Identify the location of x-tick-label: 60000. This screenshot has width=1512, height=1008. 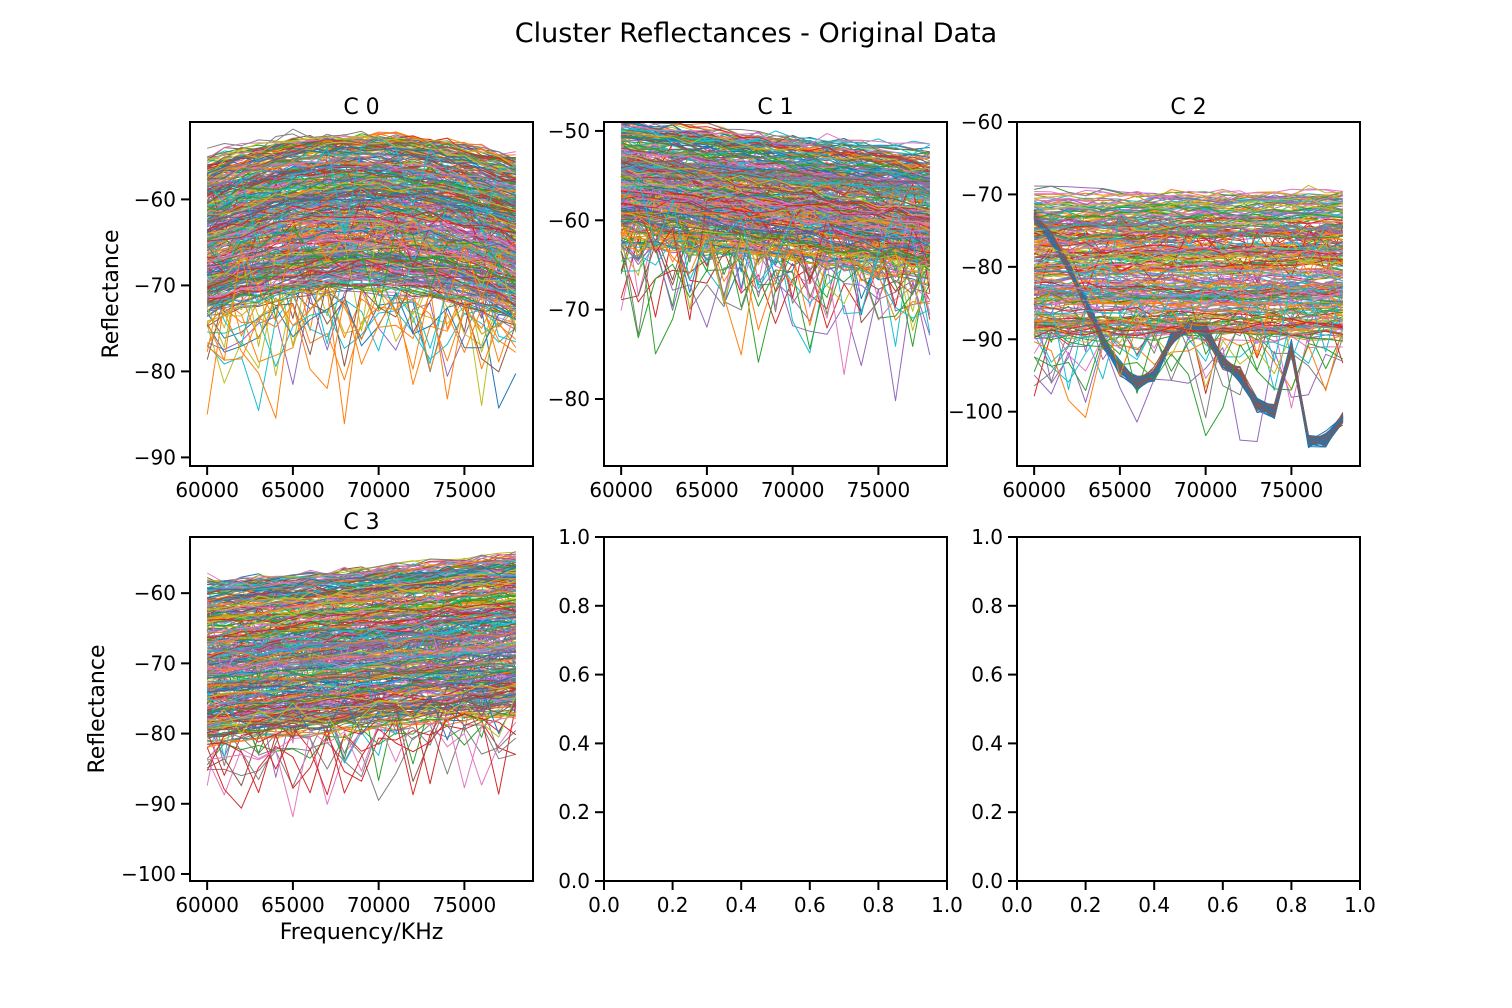
(621, 490).